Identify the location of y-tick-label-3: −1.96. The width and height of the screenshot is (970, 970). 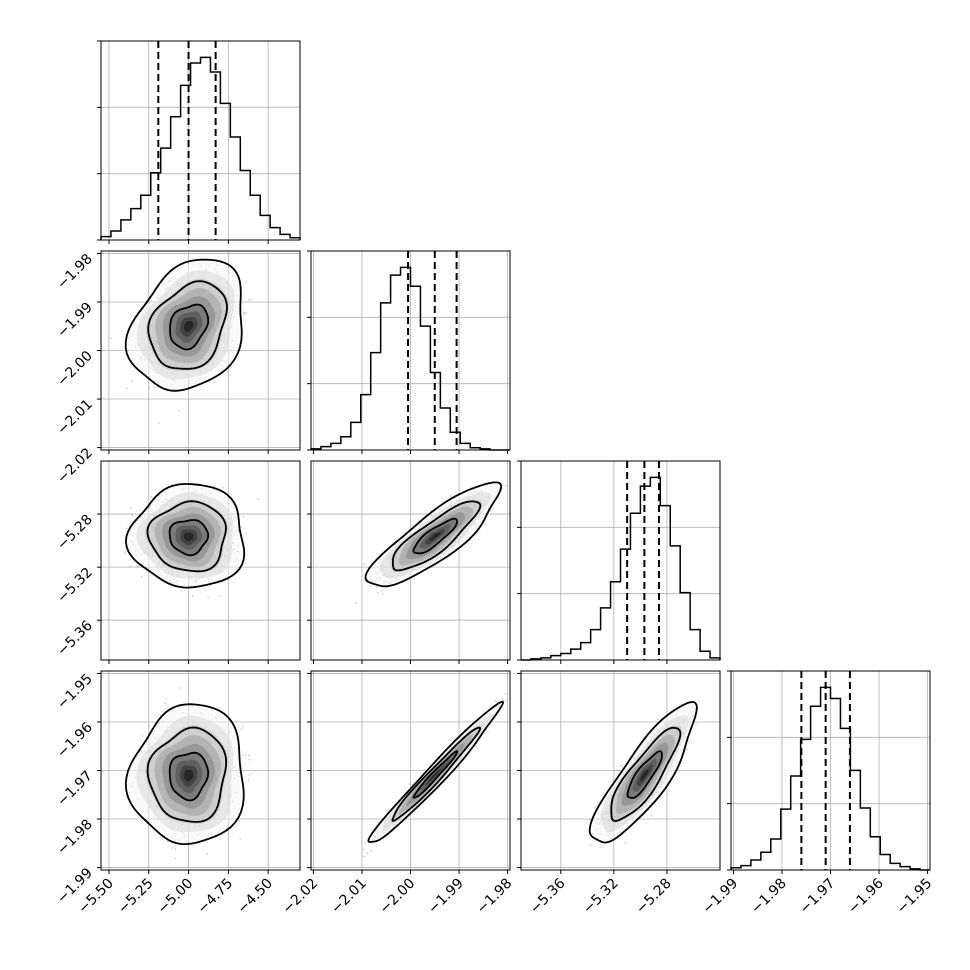
(75, 740).